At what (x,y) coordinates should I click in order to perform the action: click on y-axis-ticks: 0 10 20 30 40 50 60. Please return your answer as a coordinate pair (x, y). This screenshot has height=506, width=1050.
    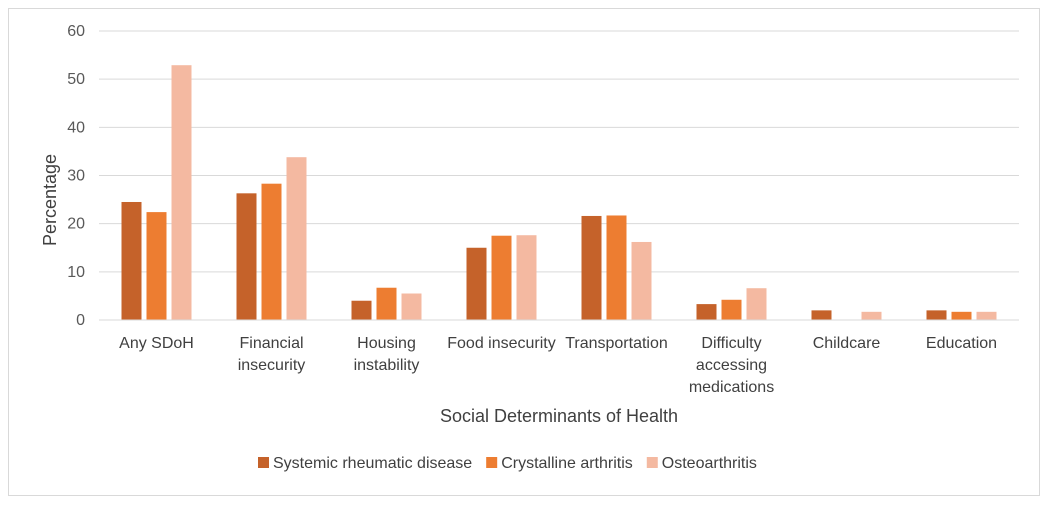
    Looking at the image, I should click on (76, 176).